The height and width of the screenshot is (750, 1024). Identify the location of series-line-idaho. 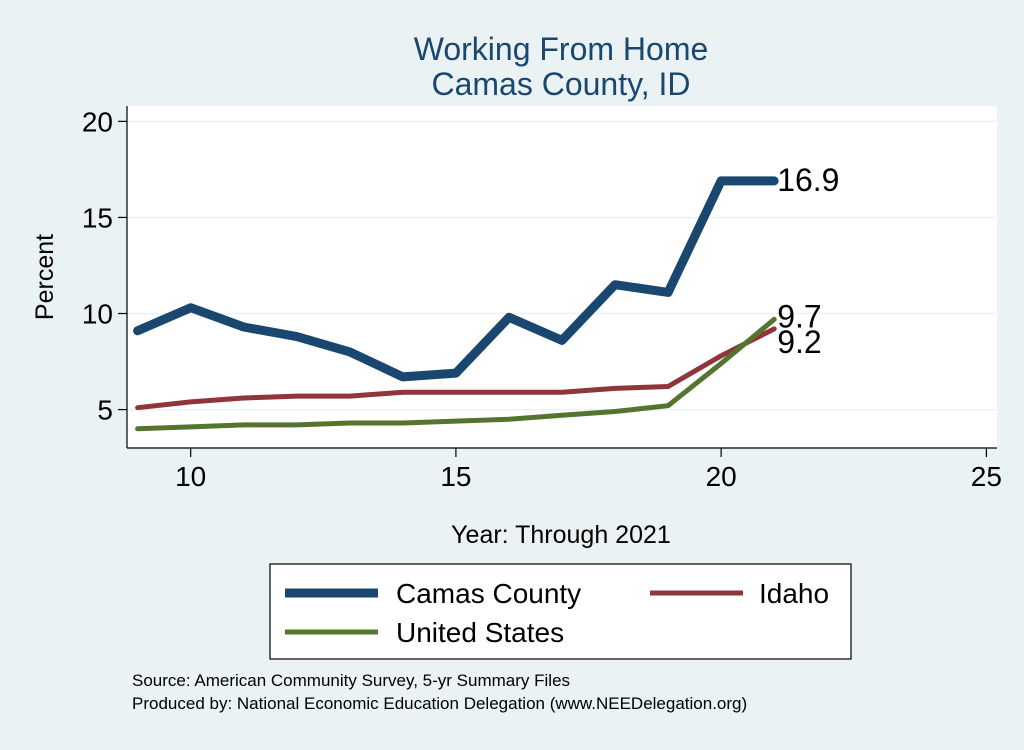
(456, 368).